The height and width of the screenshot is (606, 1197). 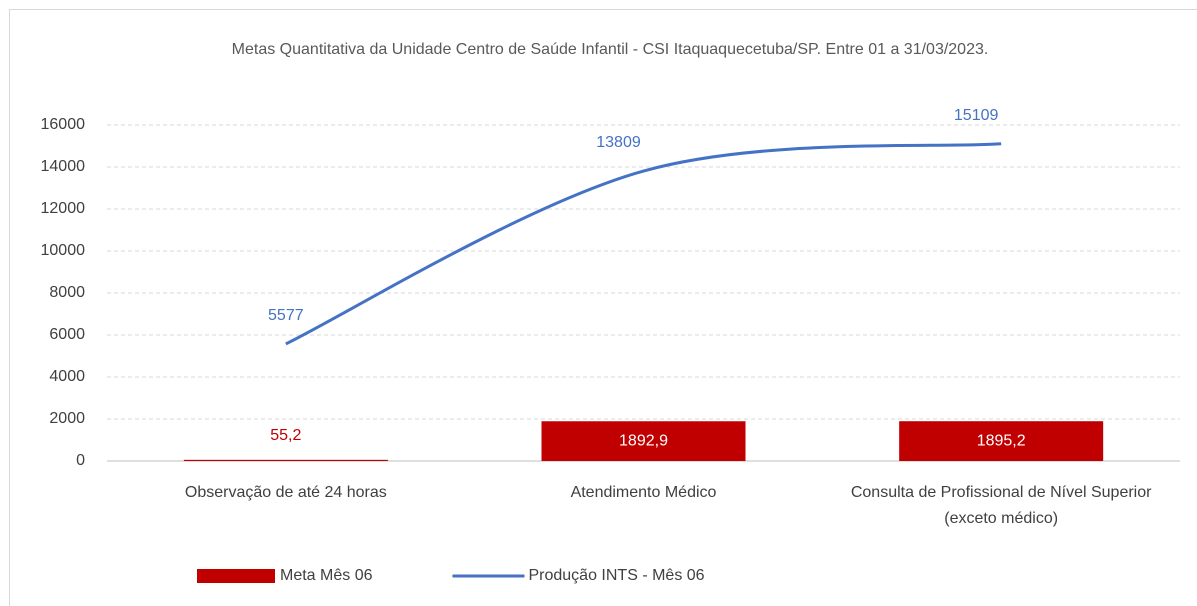 I want to click on legend-label: Produção INTS - Mês 06, so click(x=616, y=575).